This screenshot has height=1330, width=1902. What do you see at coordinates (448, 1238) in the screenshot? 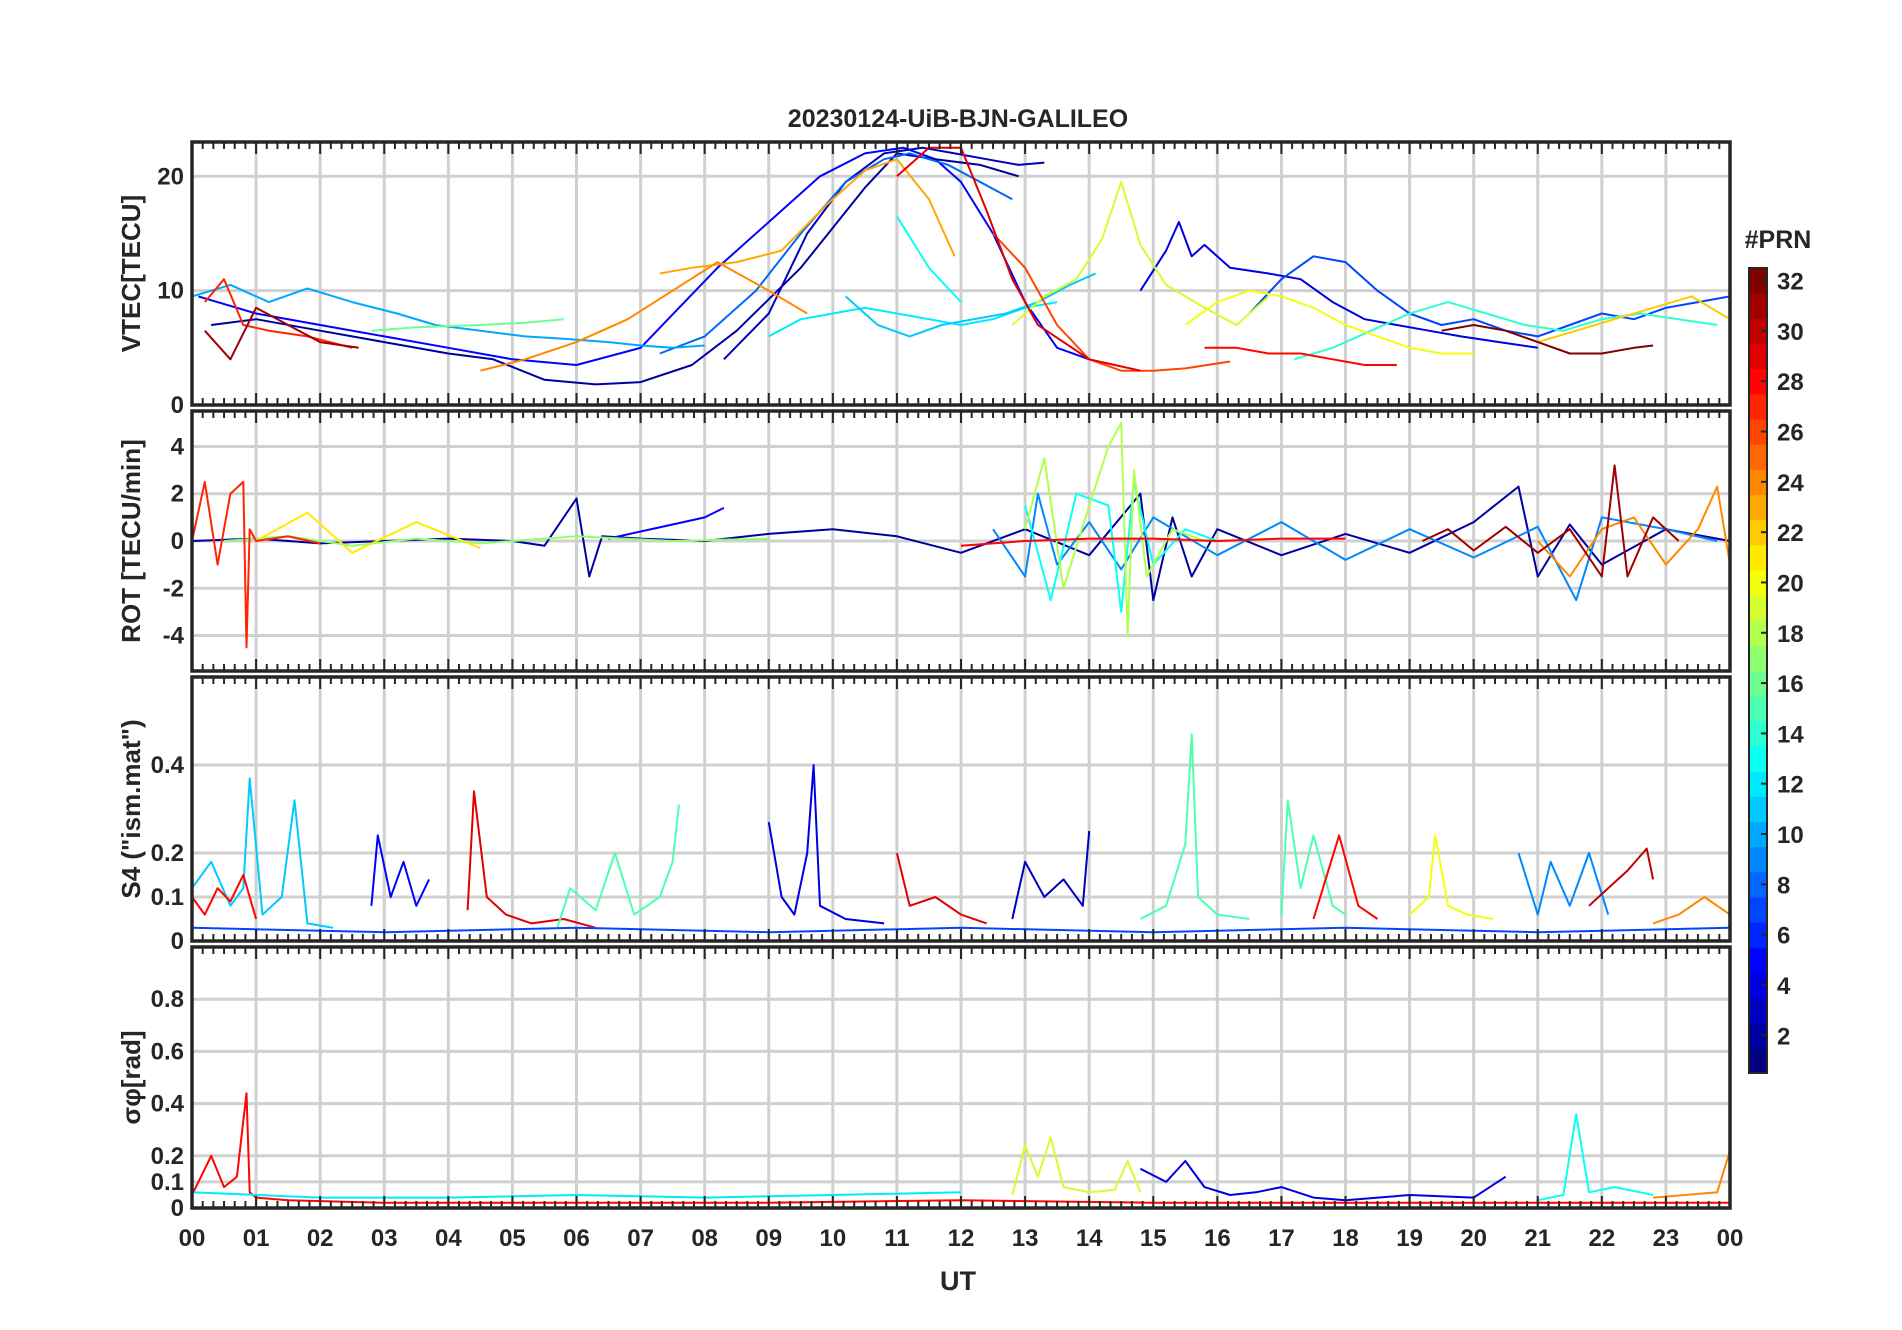
I see `x-tick-label: 04` at bounding box center [448, 1238].